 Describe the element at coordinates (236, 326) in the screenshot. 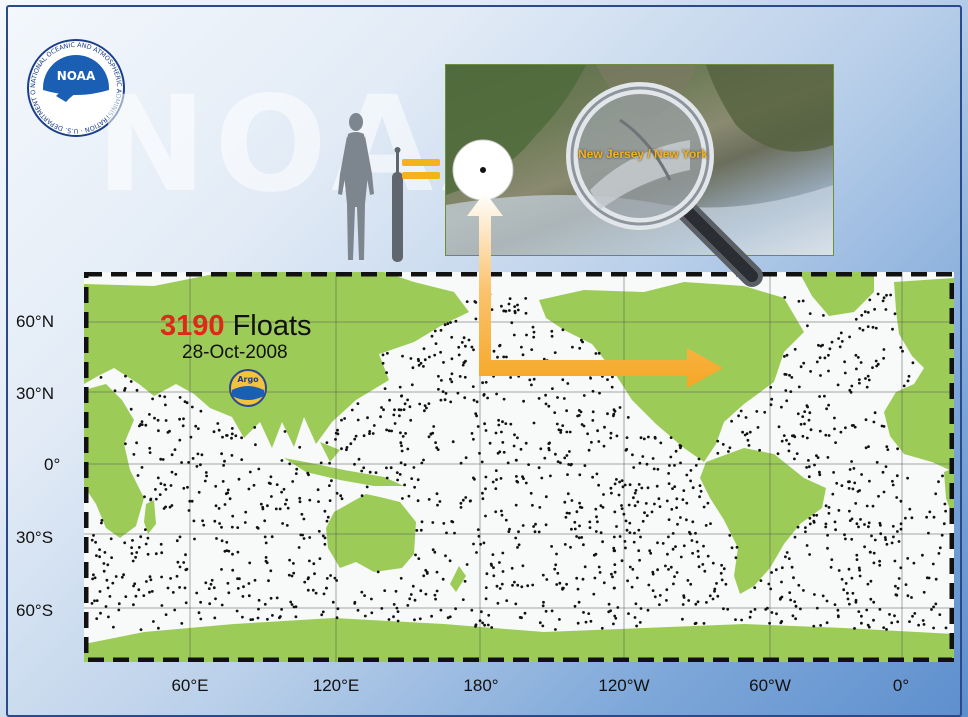

I see `float-count-headline: 3190 Floats` at that location.